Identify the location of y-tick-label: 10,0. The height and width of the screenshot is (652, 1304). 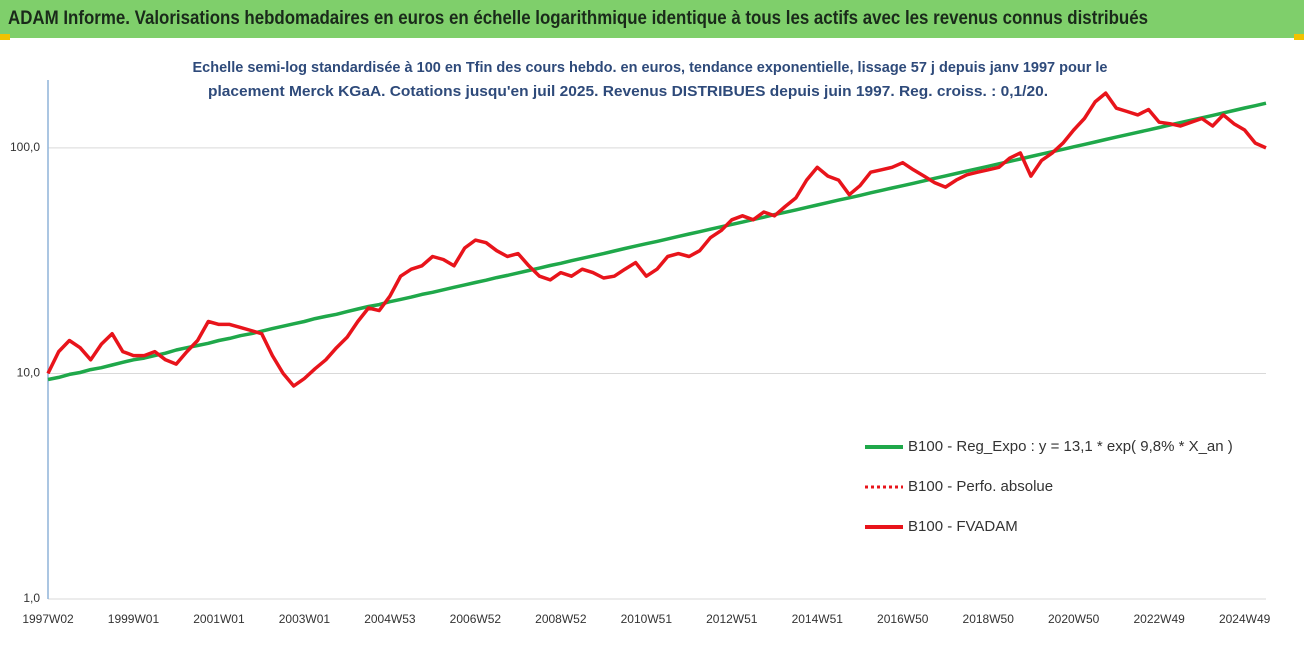
(29, 373).